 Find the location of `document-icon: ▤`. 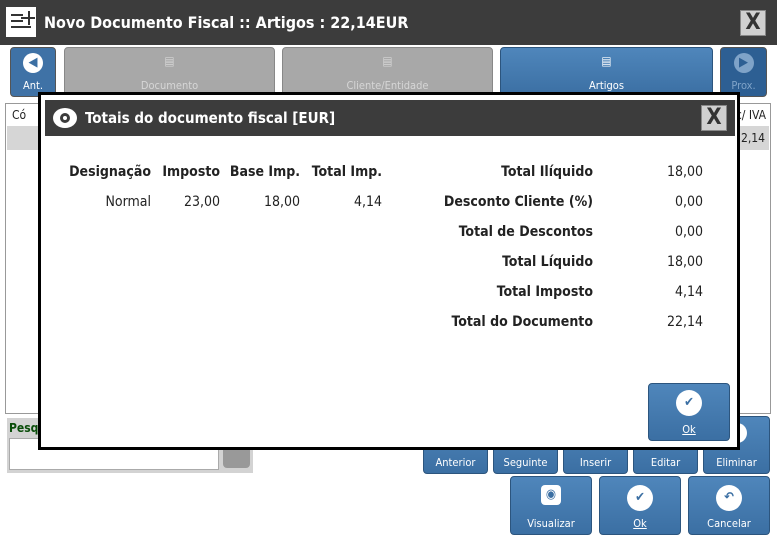

document-icon: ▤ is located at coordinates (169, 61).